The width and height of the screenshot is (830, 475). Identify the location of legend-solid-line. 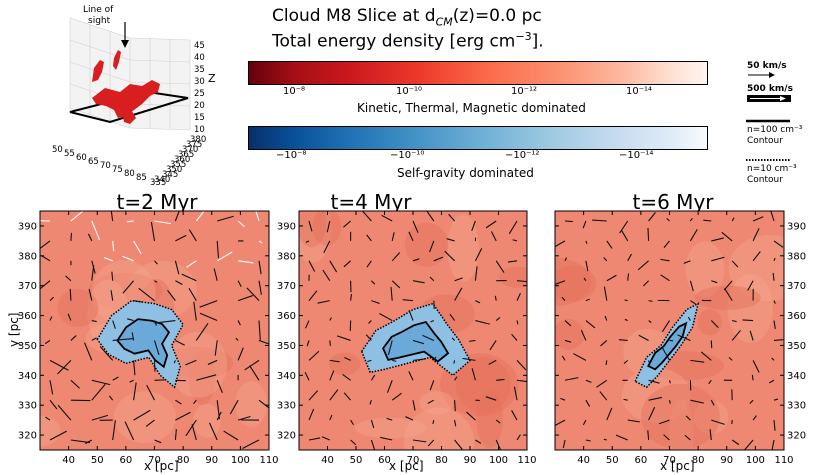
(768, 121).